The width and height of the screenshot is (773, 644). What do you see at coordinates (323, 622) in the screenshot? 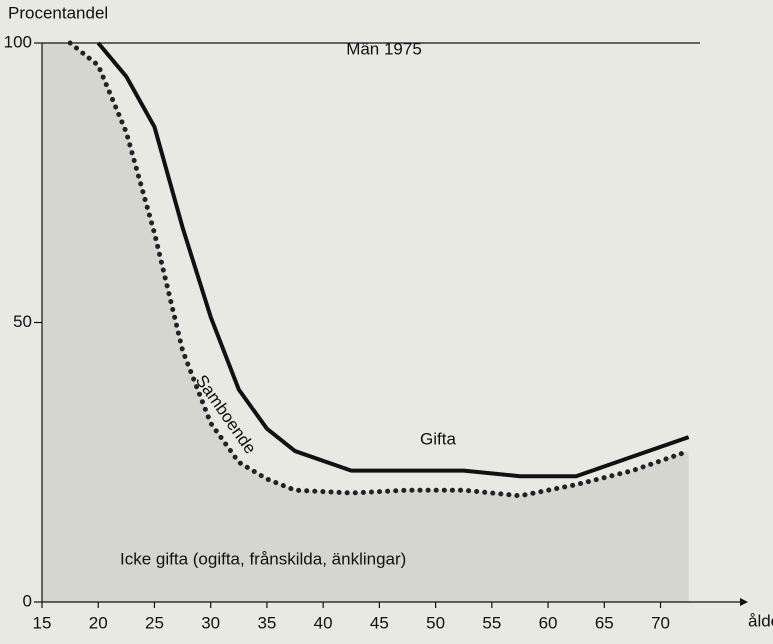
I see `x-tick-label: 40` at bounding box center [323, 622].